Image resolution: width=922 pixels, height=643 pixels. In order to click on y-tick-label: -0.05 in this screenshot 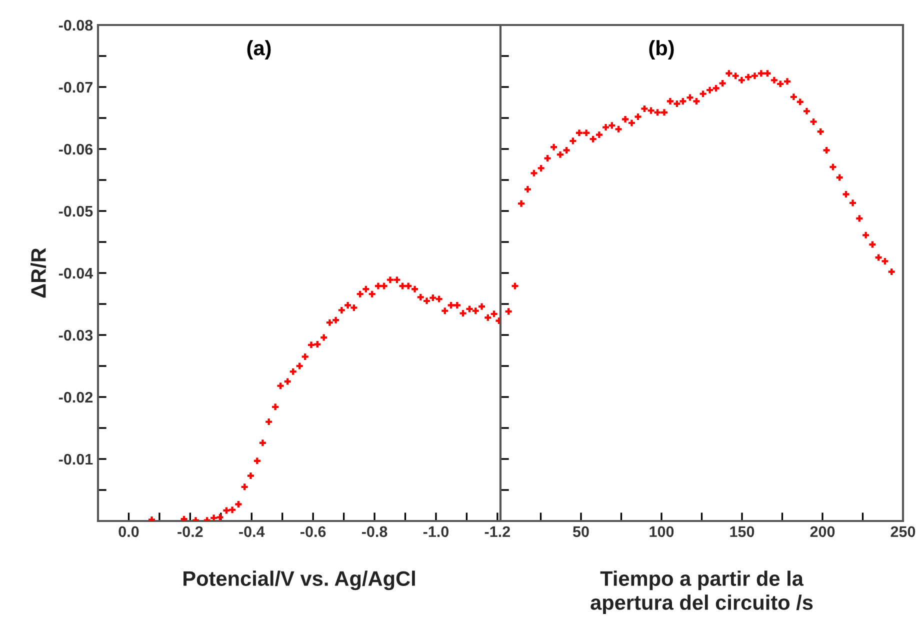, I will do `click(75, 211)`.